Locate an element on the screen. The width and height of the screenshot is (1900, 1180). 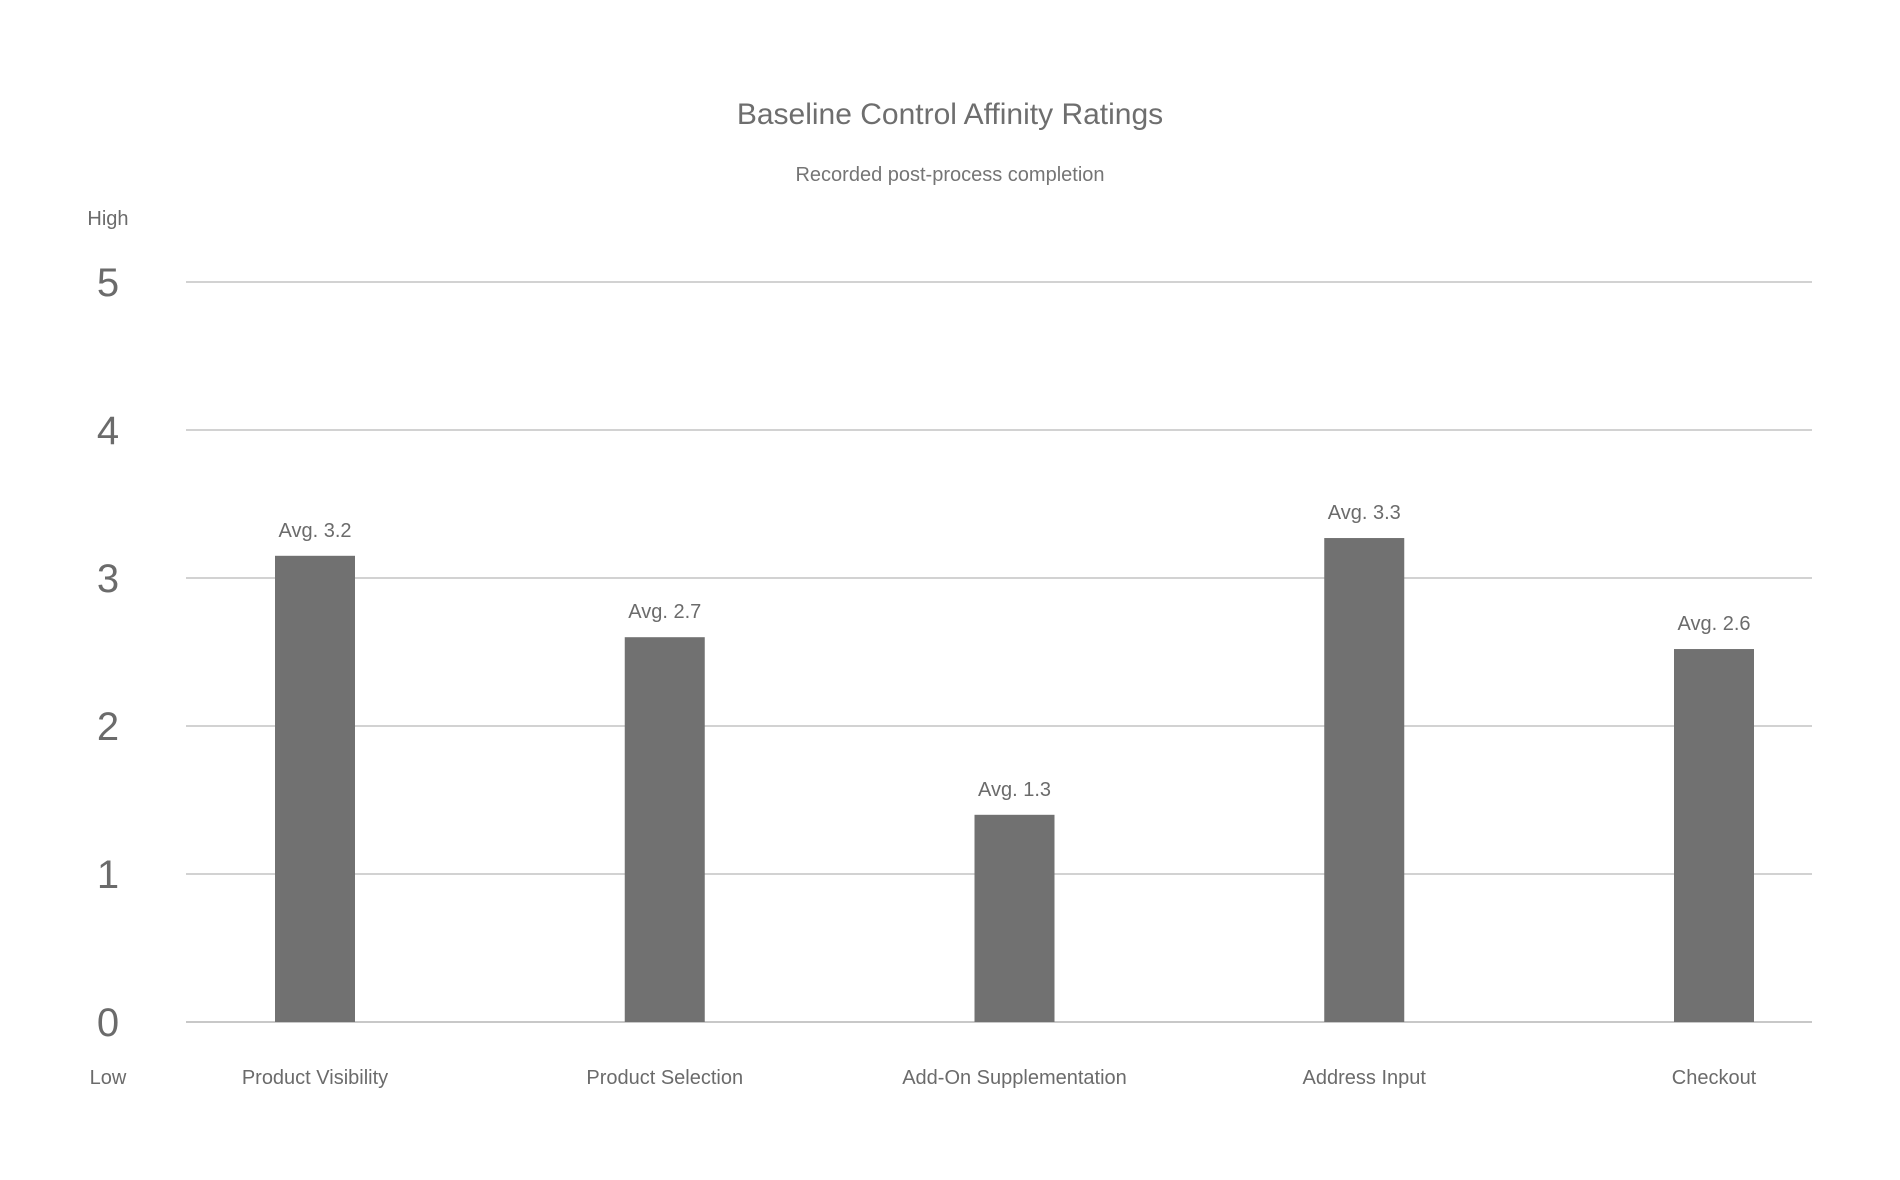
y-tick-label-2: 2 is located at coordinates (108, 727).